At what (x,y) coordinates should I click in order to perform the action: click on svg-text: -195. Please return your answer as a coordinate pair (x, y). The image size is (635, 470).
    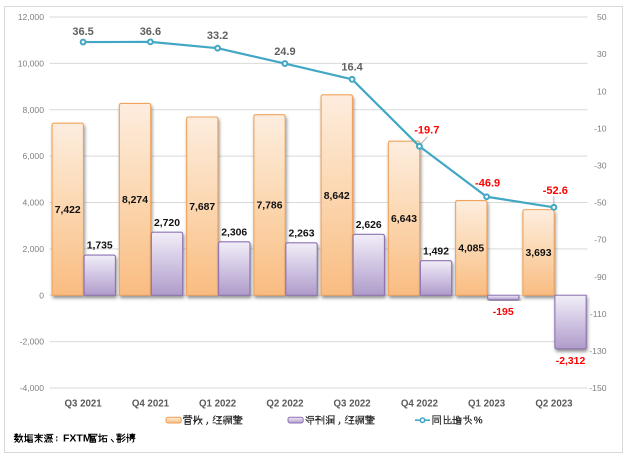
    Looking at the image, I should click on (503, 312).